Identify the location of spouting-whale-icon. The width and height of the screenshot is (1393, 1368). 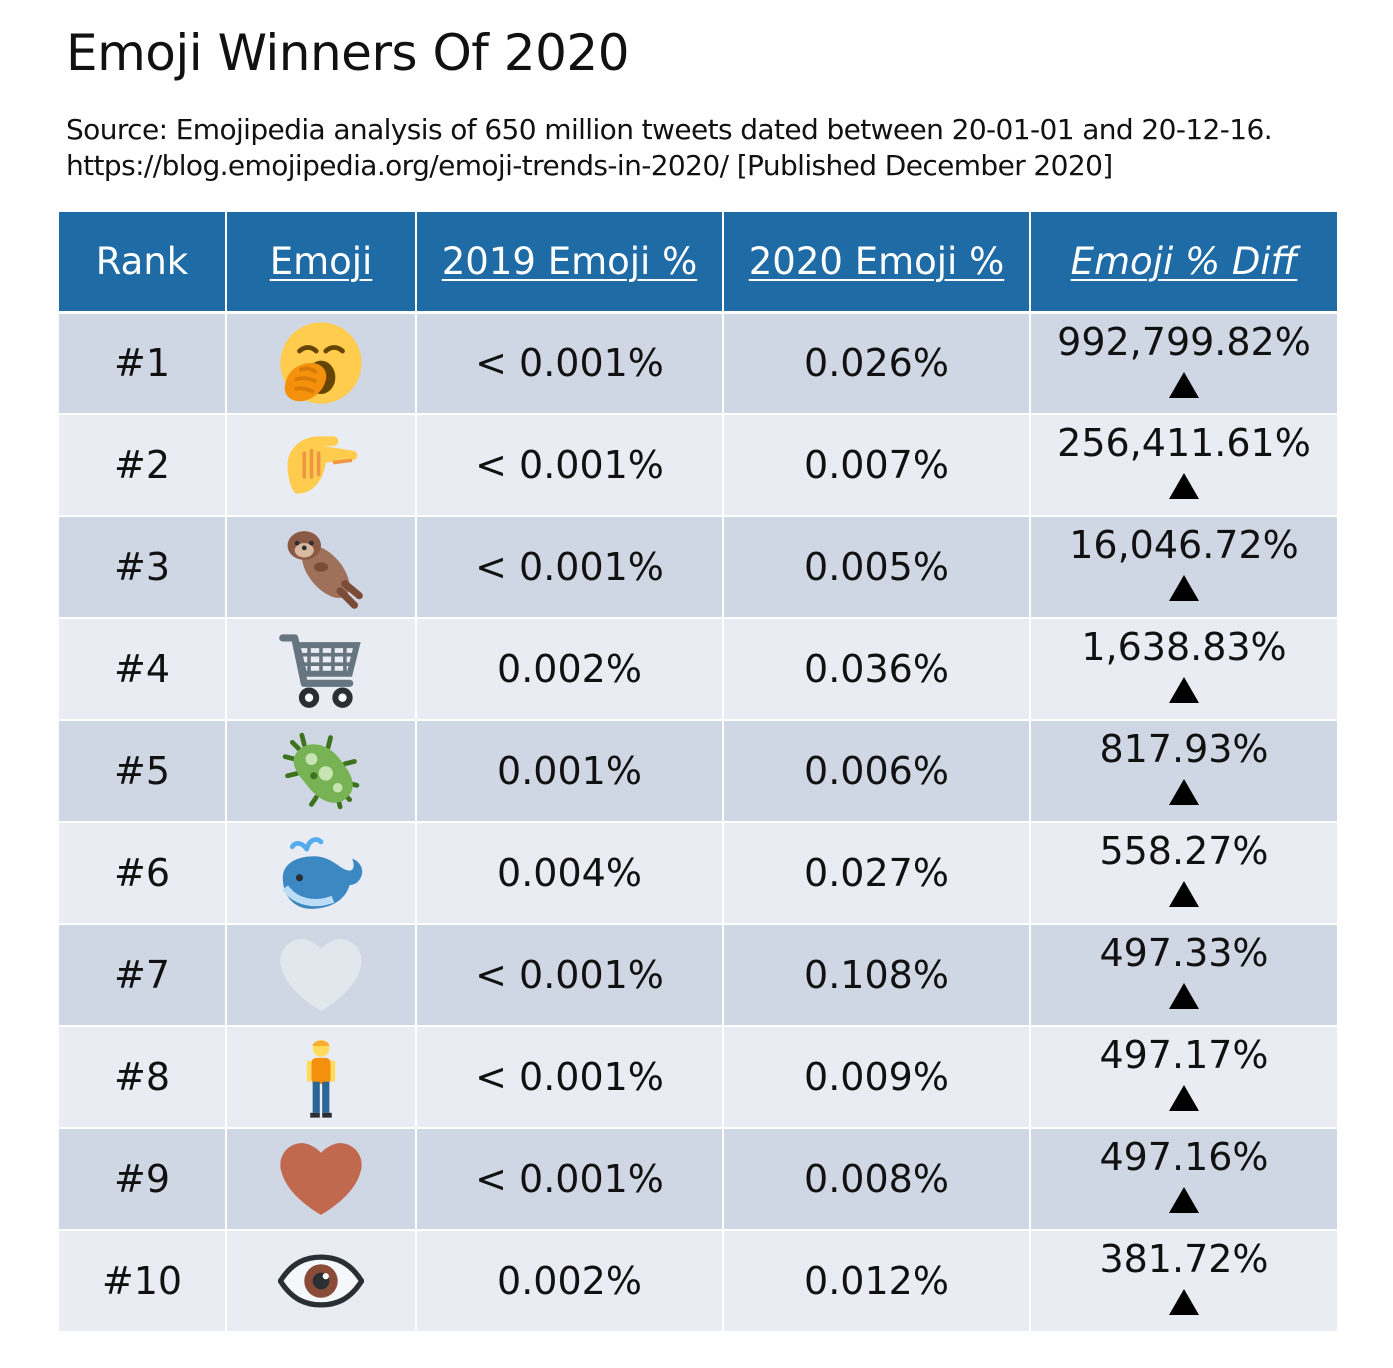
(321, 873).